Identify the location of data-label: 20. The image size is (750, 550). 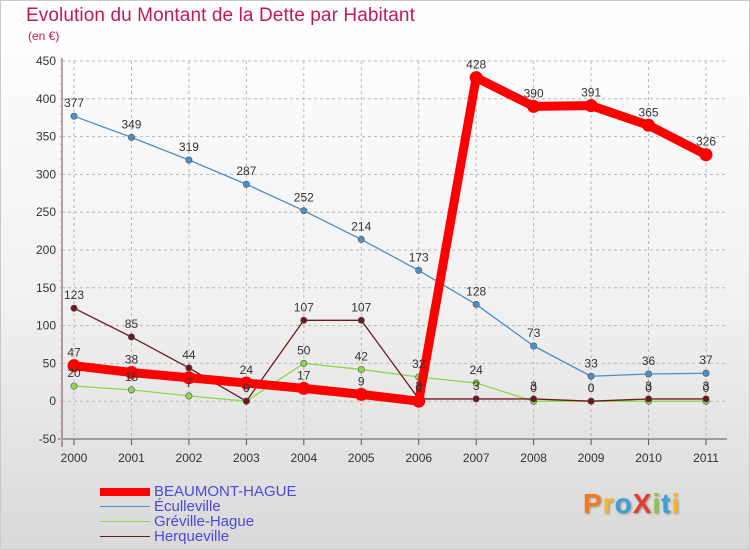
(74, 373).